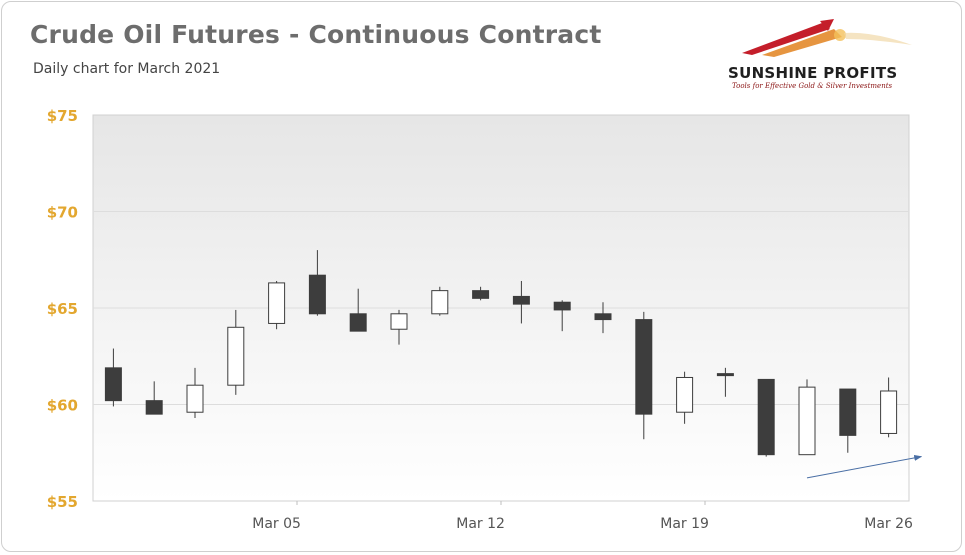 The image size is (965, 555). I want to click on x-tick-label: Mar 05, so click(276, 524).